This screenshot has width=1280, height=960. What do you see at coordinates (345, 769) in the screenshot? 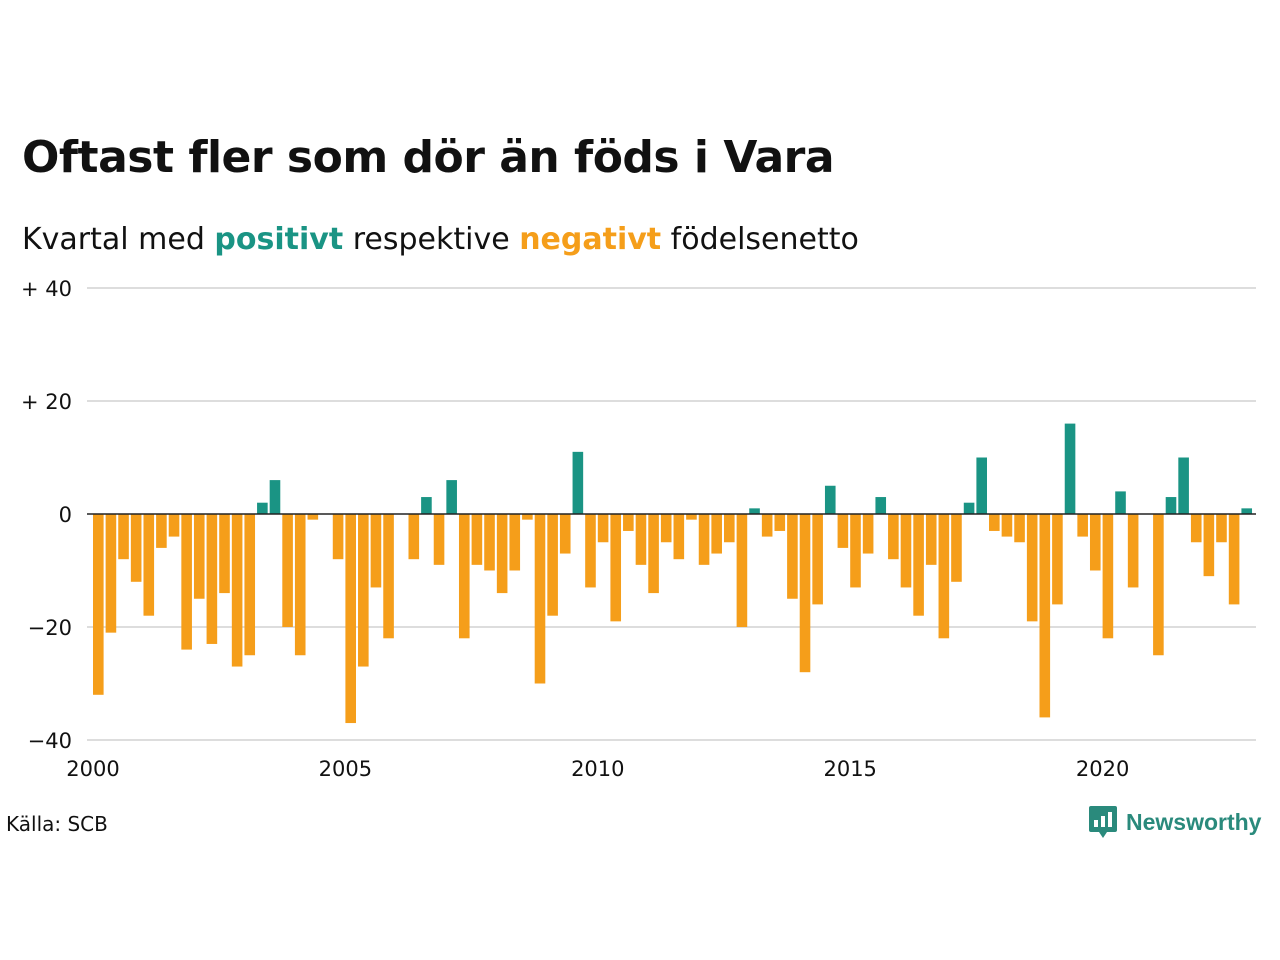
I see `x-tick-label: 2005` at bounding box center [345, 769].